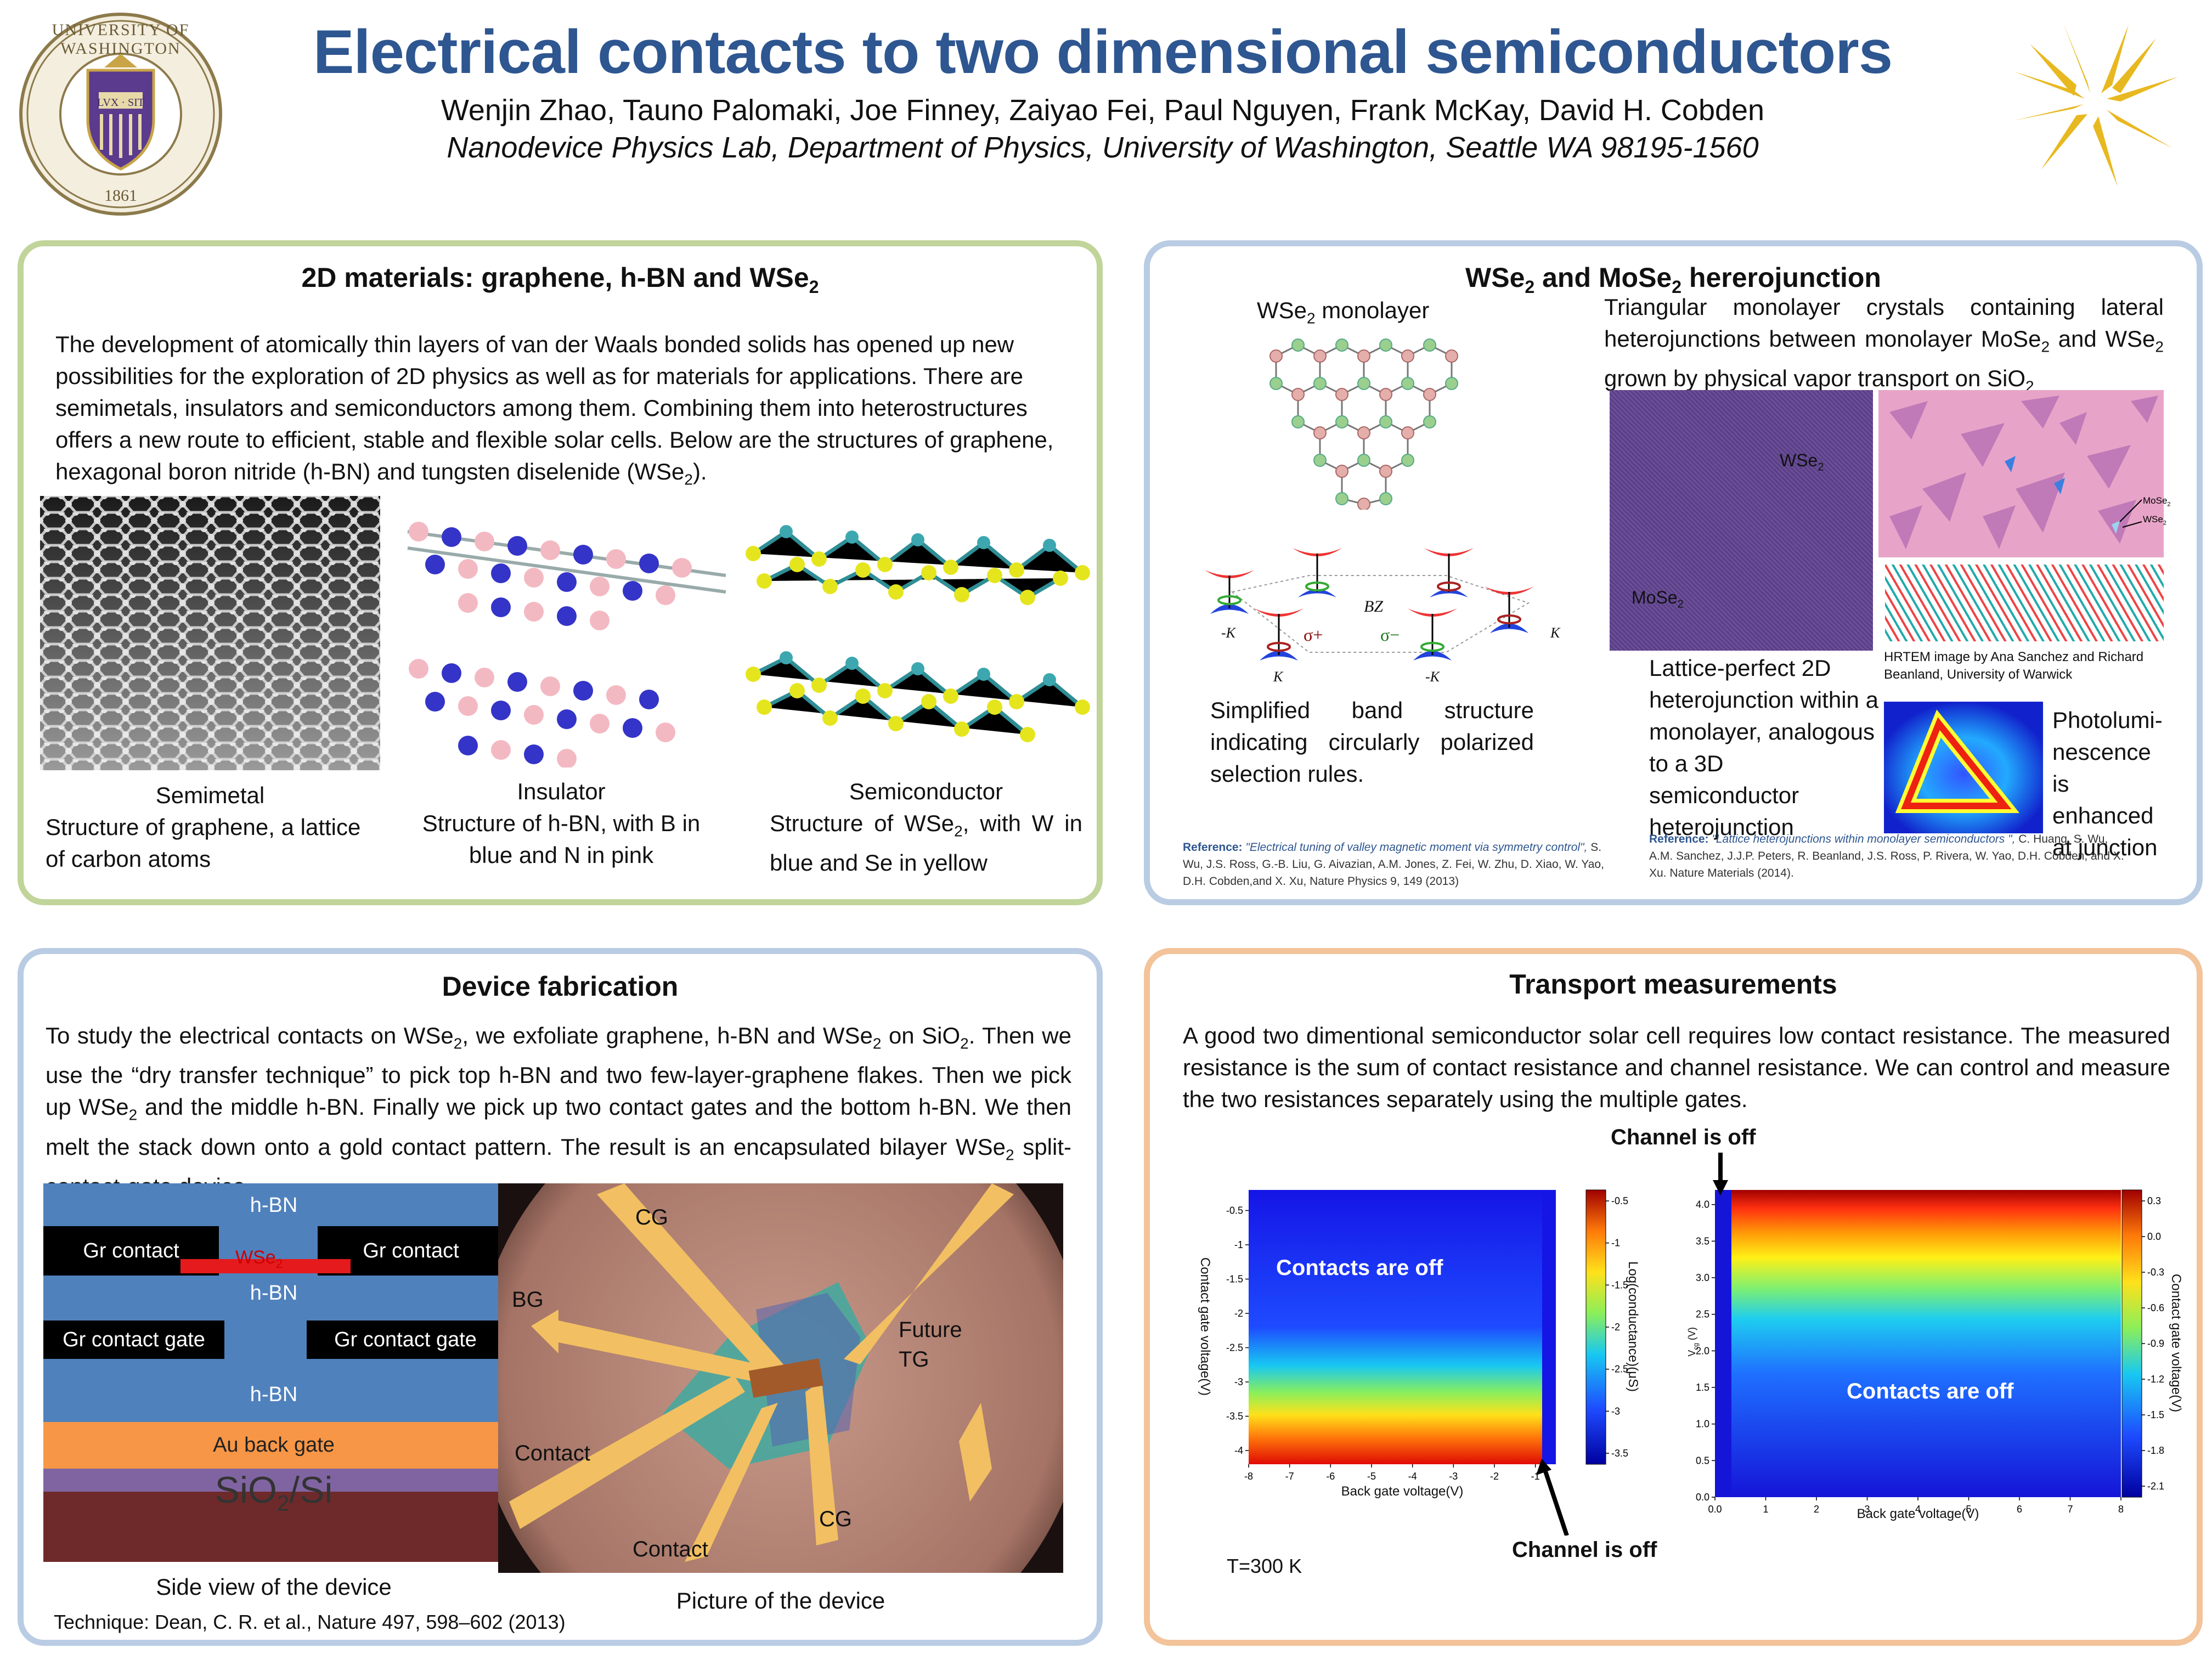  What do you see at coordinates (651, 1217) in the screenshot?
I see `label-cg-top: CG` at bounding box center [651, 1217].